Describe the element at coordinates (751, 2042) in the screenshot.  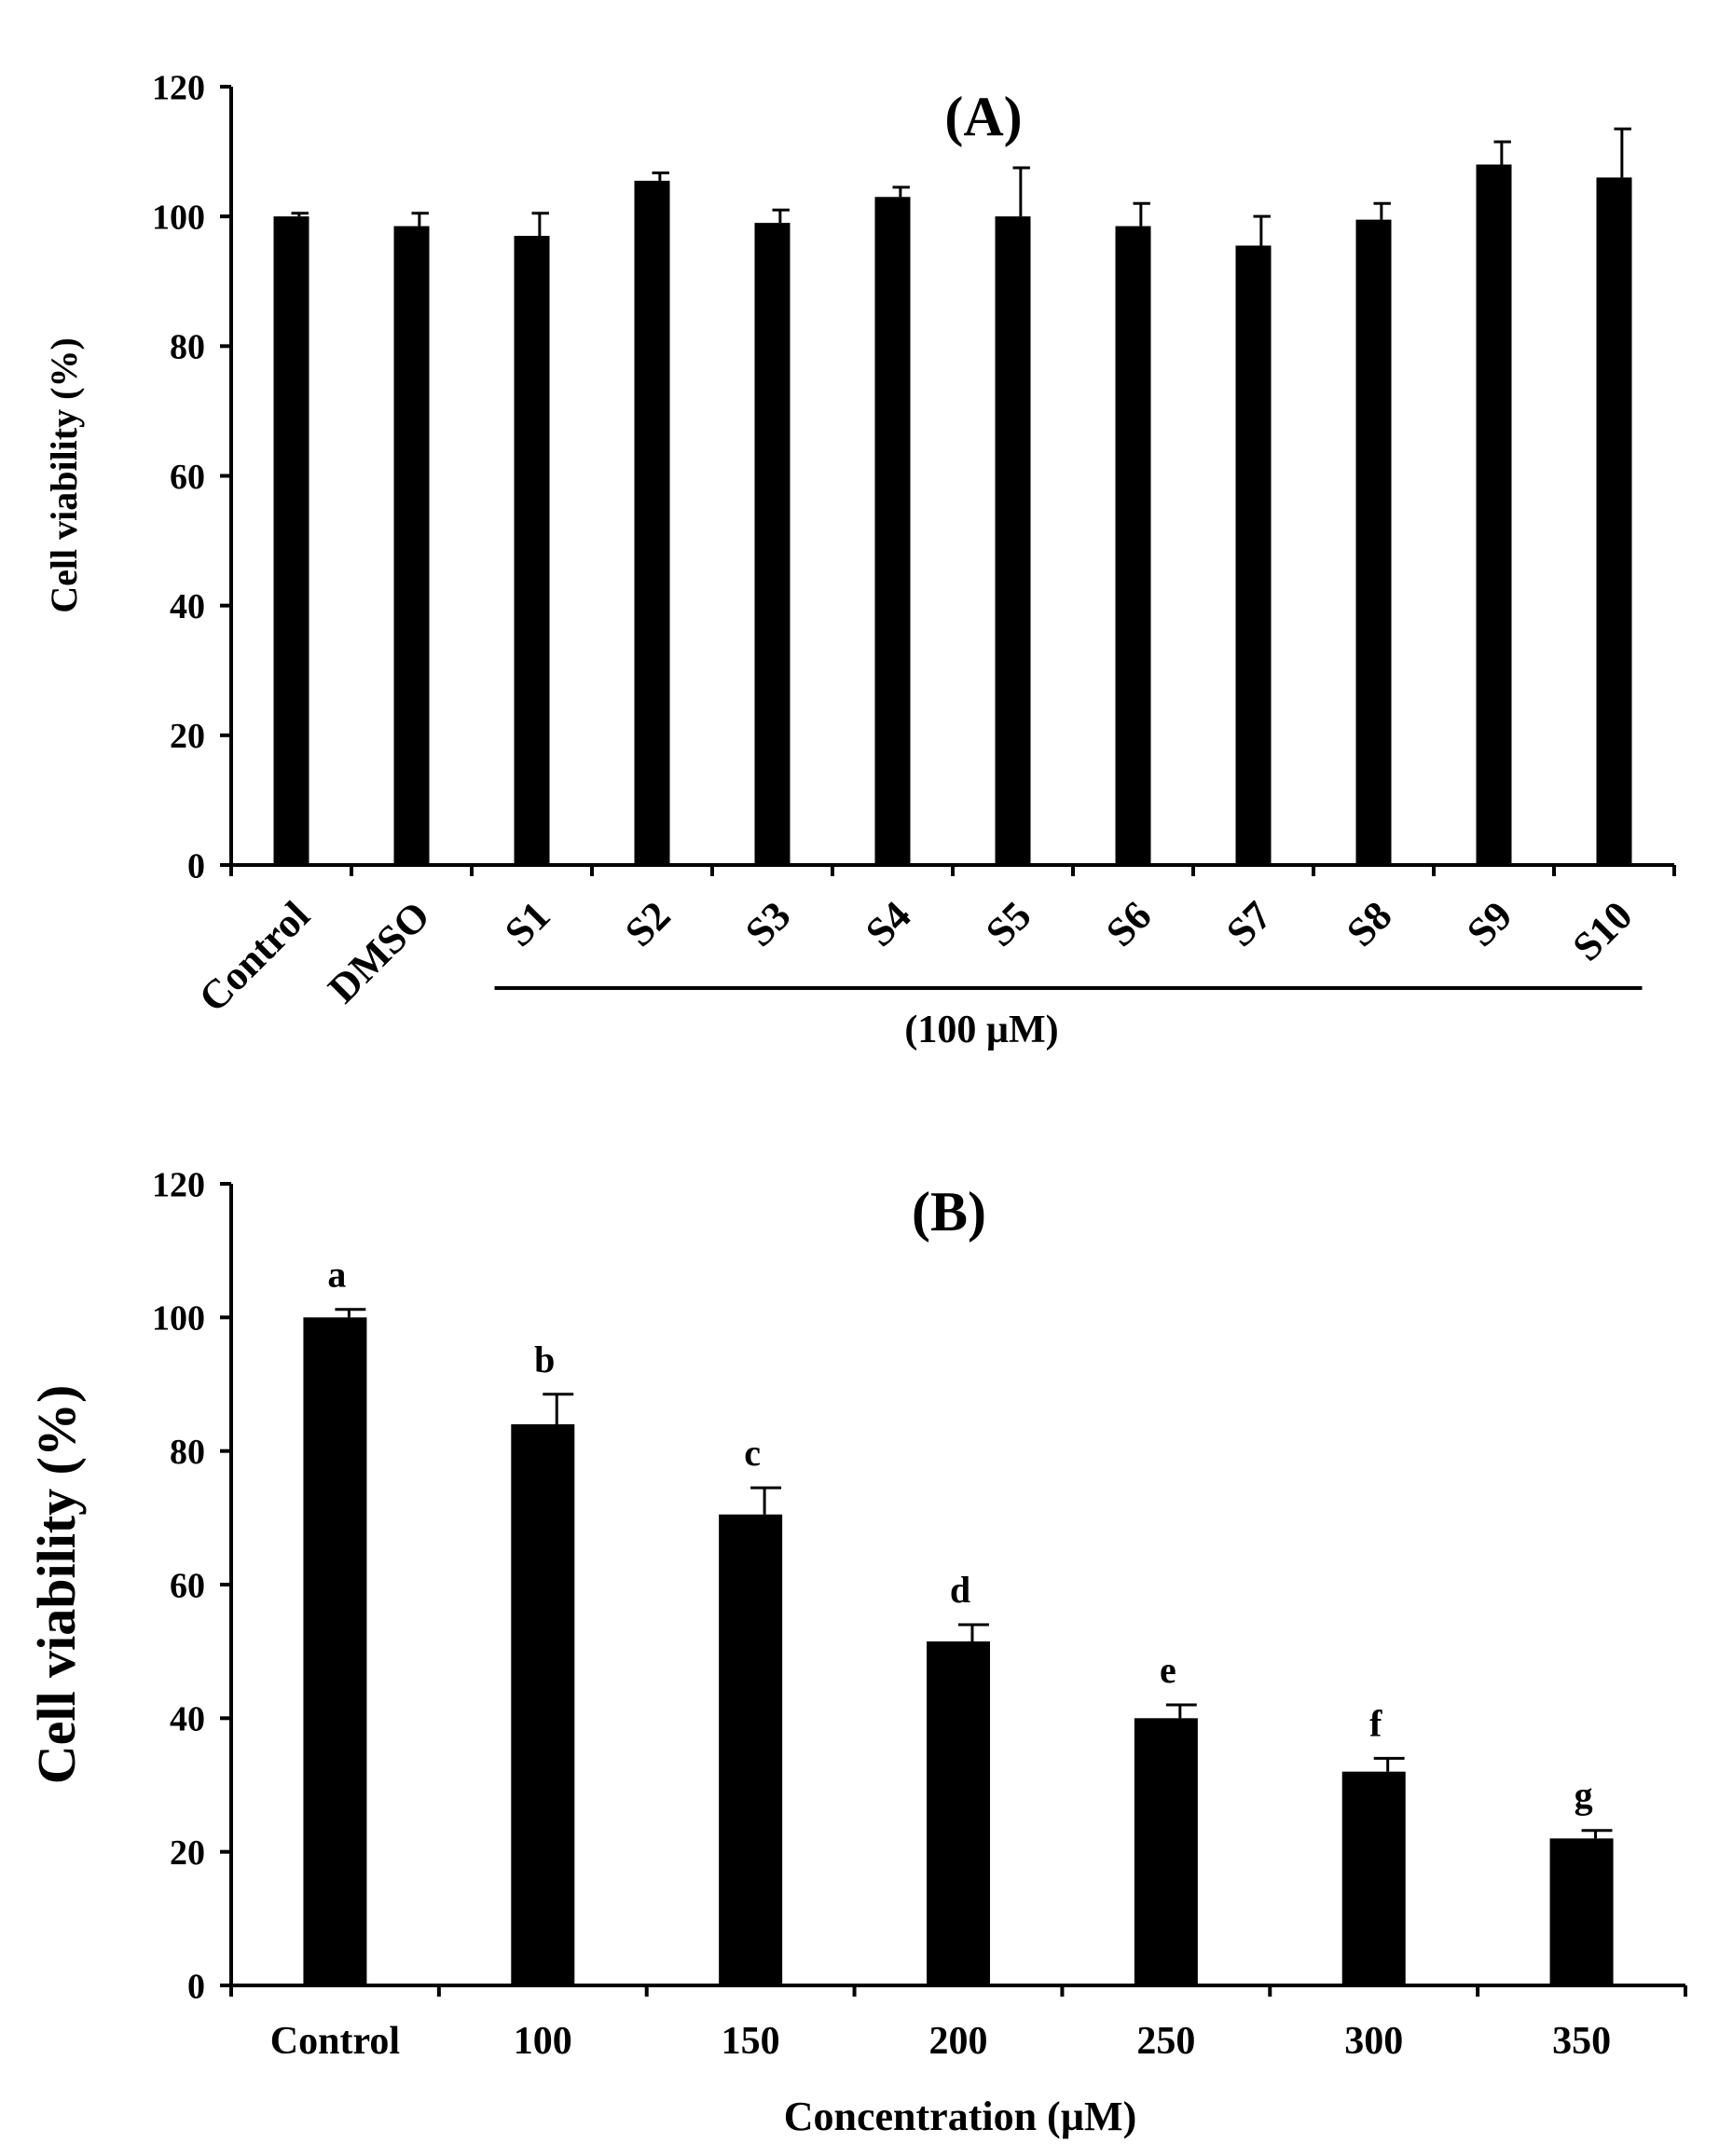
I see `chart-b-category-label: 150` at that location.